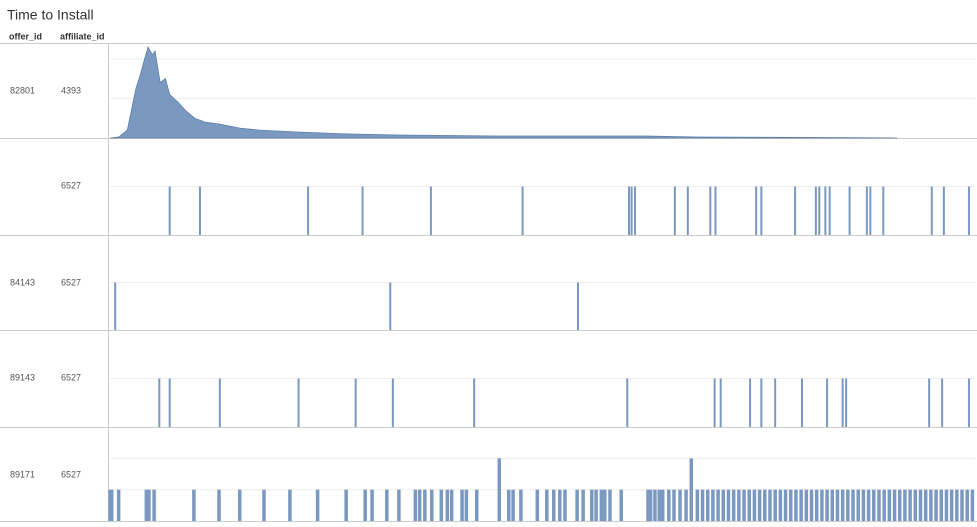 The image size is (977, 527). I want to click on offer-id: 82801, so click(22, 90).